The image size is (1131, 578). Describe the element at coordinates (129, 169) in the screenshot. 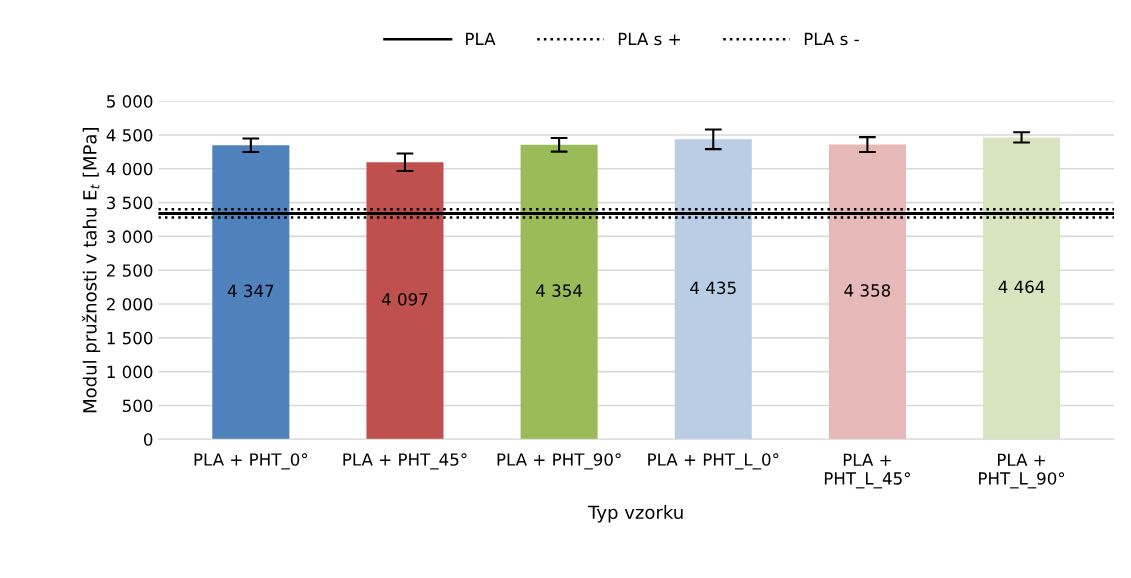

I see `y-tick-label: 4 000` at that location.